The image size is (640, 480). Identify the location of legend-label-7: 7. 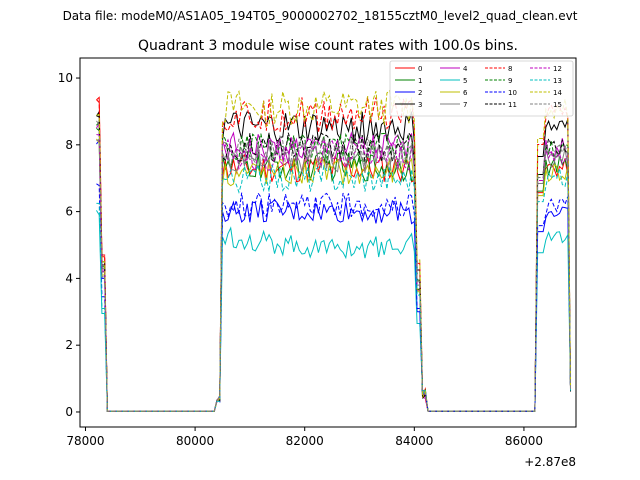
(465, 105).